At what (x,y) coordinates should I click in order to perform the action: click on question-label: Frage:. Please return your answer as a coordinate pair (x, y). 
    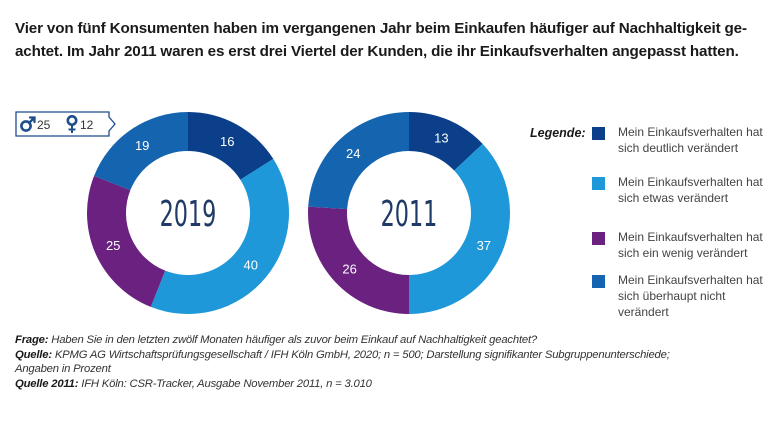
    Looking at the image, I should click on (32, 340).